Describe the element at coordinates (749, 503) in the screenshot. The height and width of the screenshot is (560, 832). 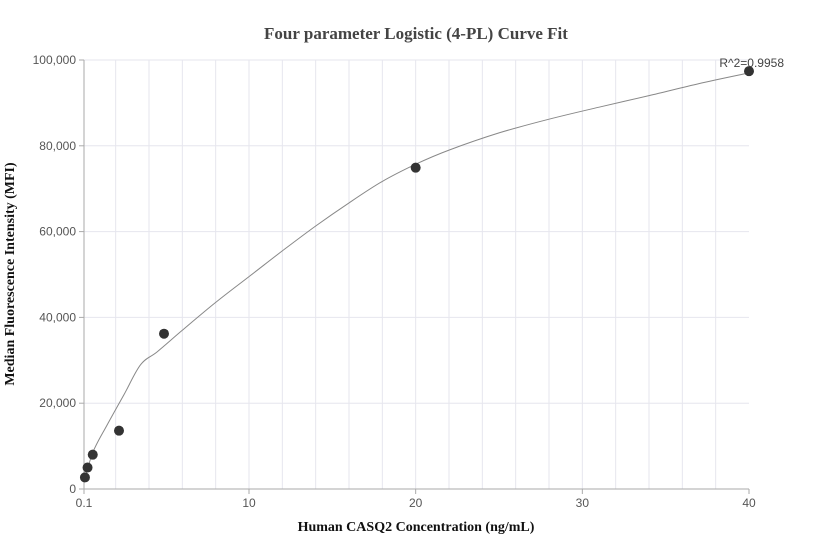
I see `x-tick-label: 40` at that location.